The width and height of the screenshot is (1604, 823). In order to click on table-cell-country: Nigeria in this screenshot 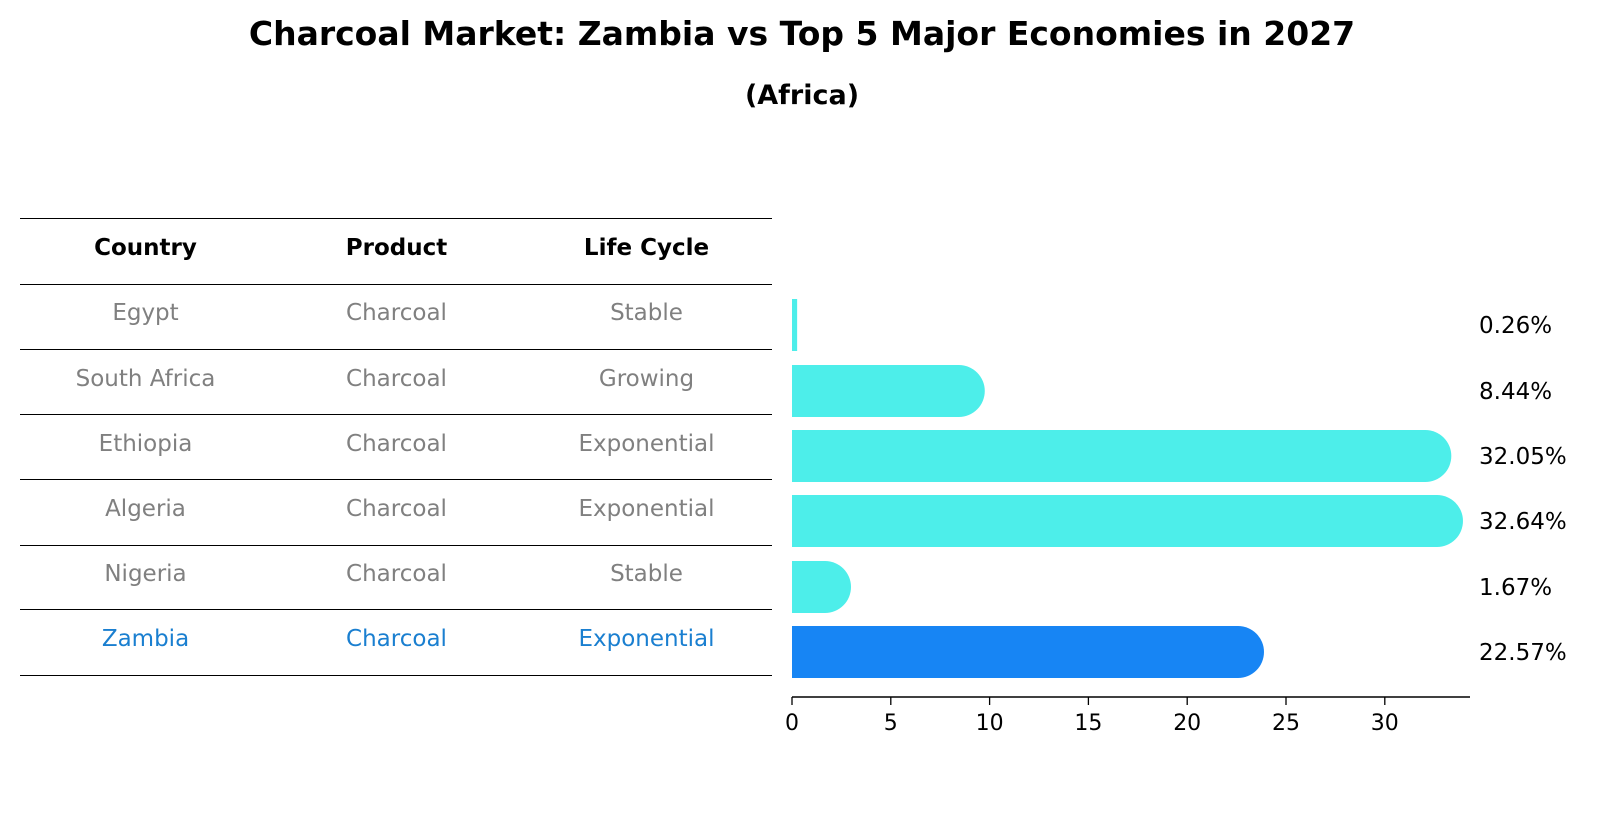, I will do `click(145, 574)`.